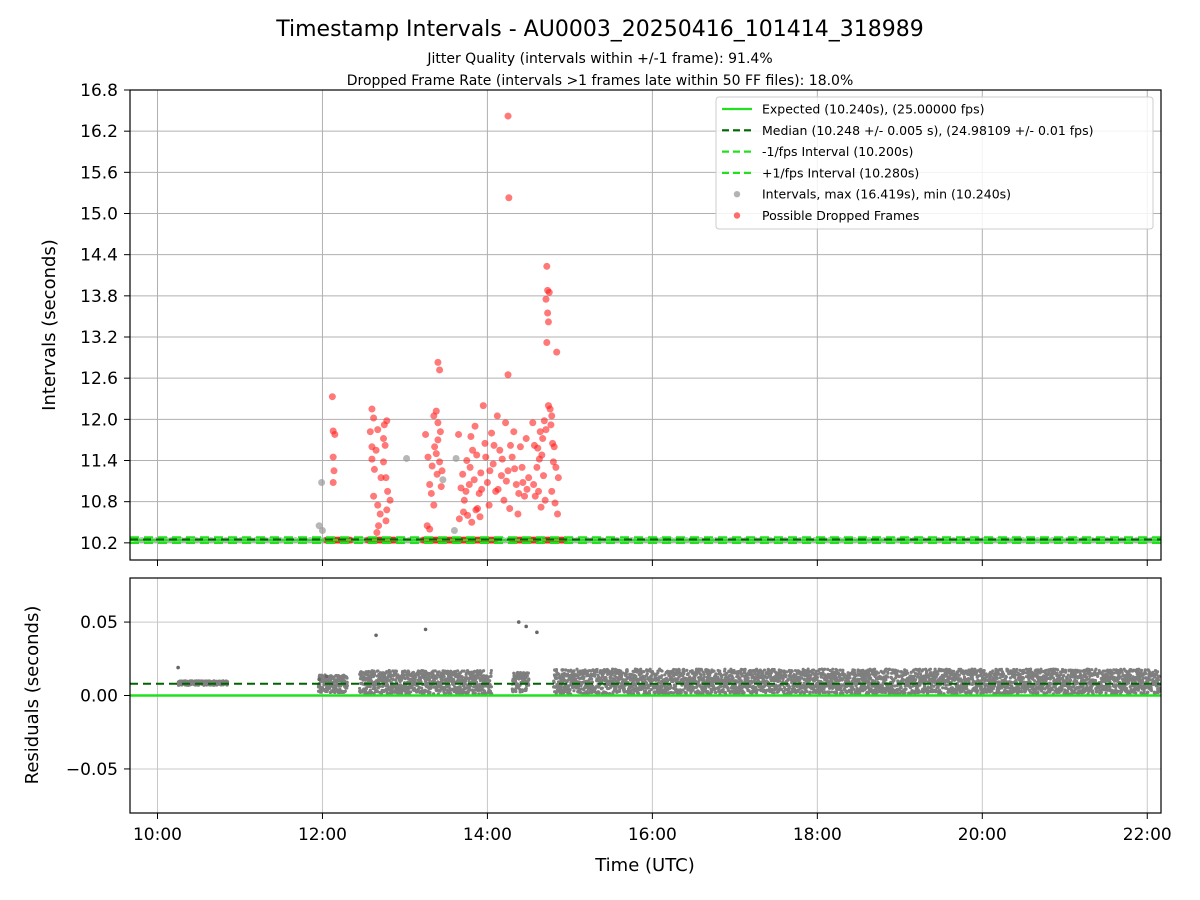 Image resolution: width=1200 pixels, height=900 pixels. I want to click on legend-label: Possible Dropped Frames, so click(840, 215).